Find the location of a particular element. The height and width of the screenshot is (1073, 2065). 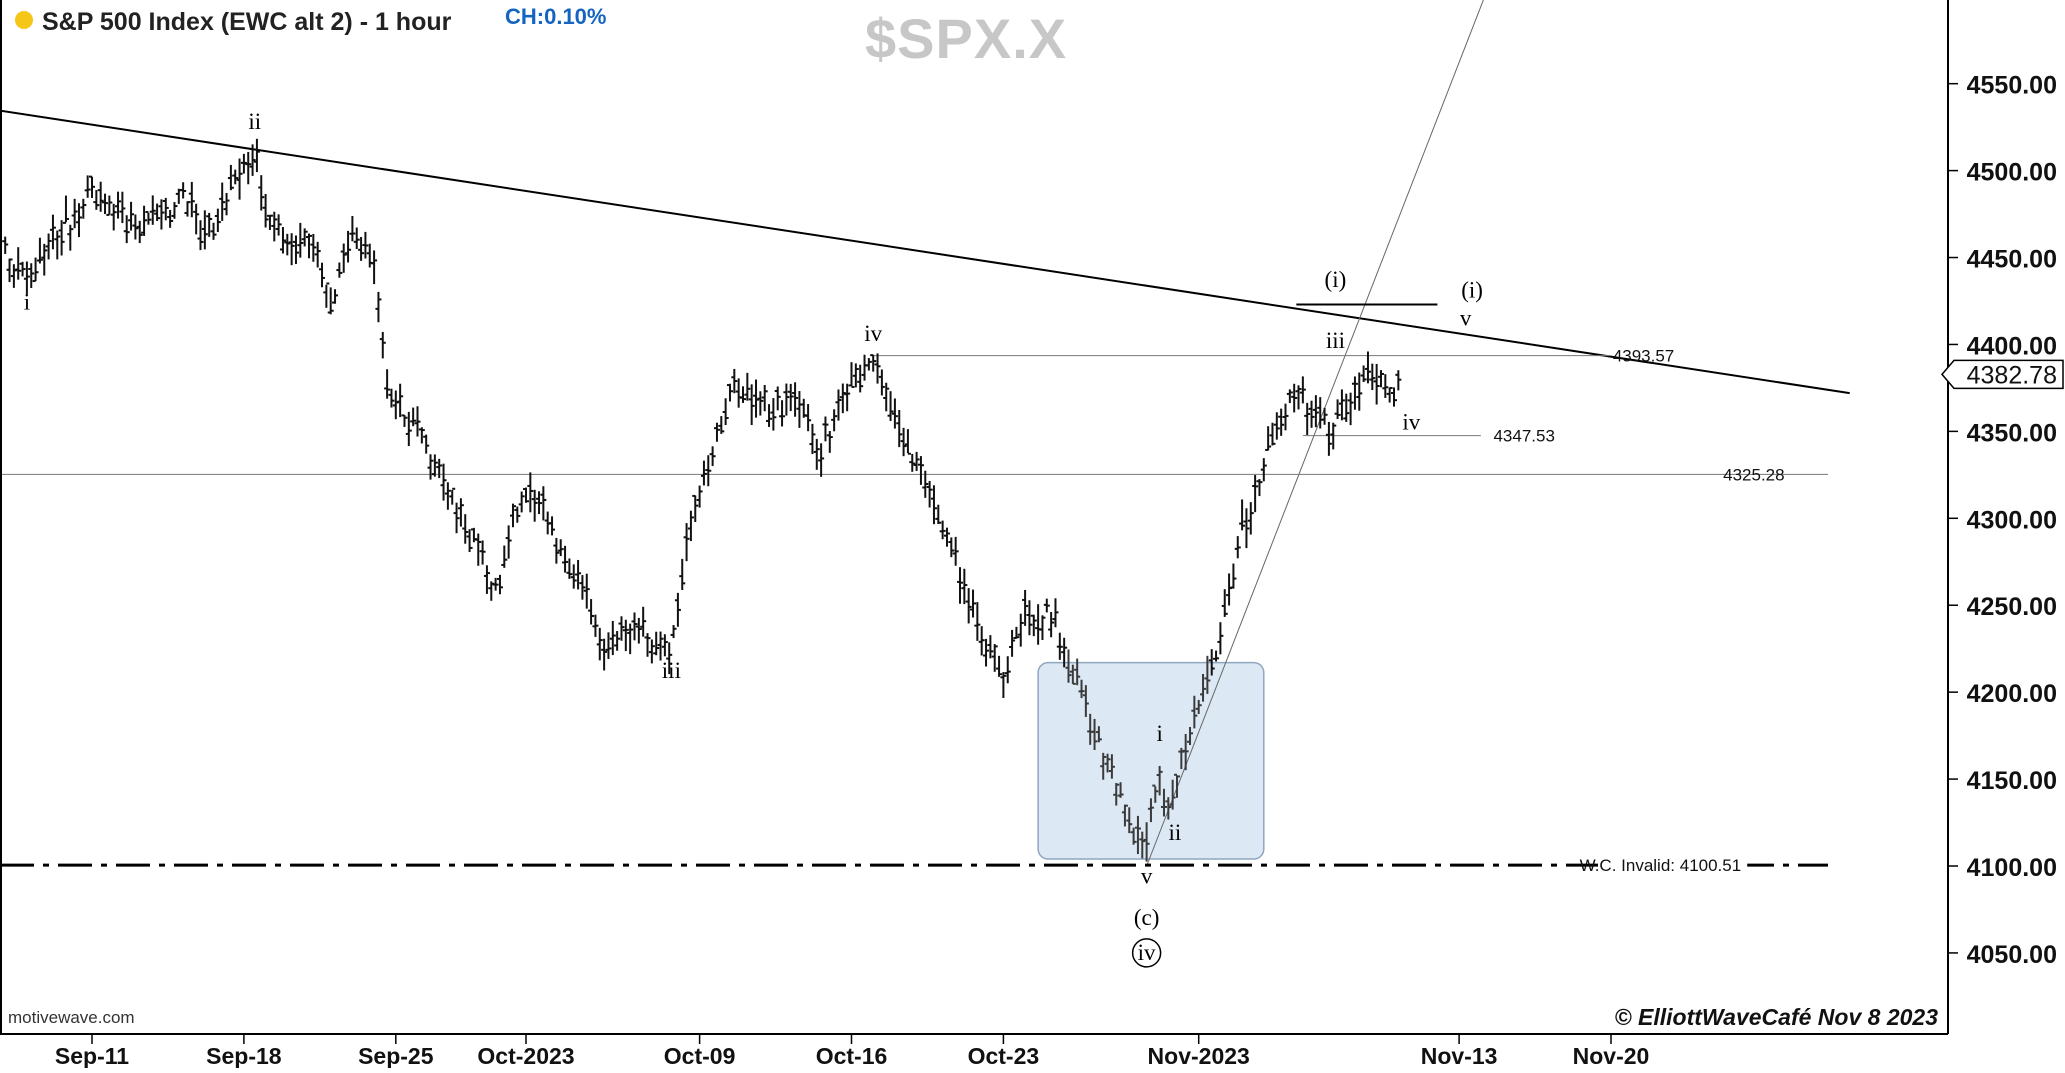

y-tick-label: 4400.00 is located at coordinates (2012, 346).